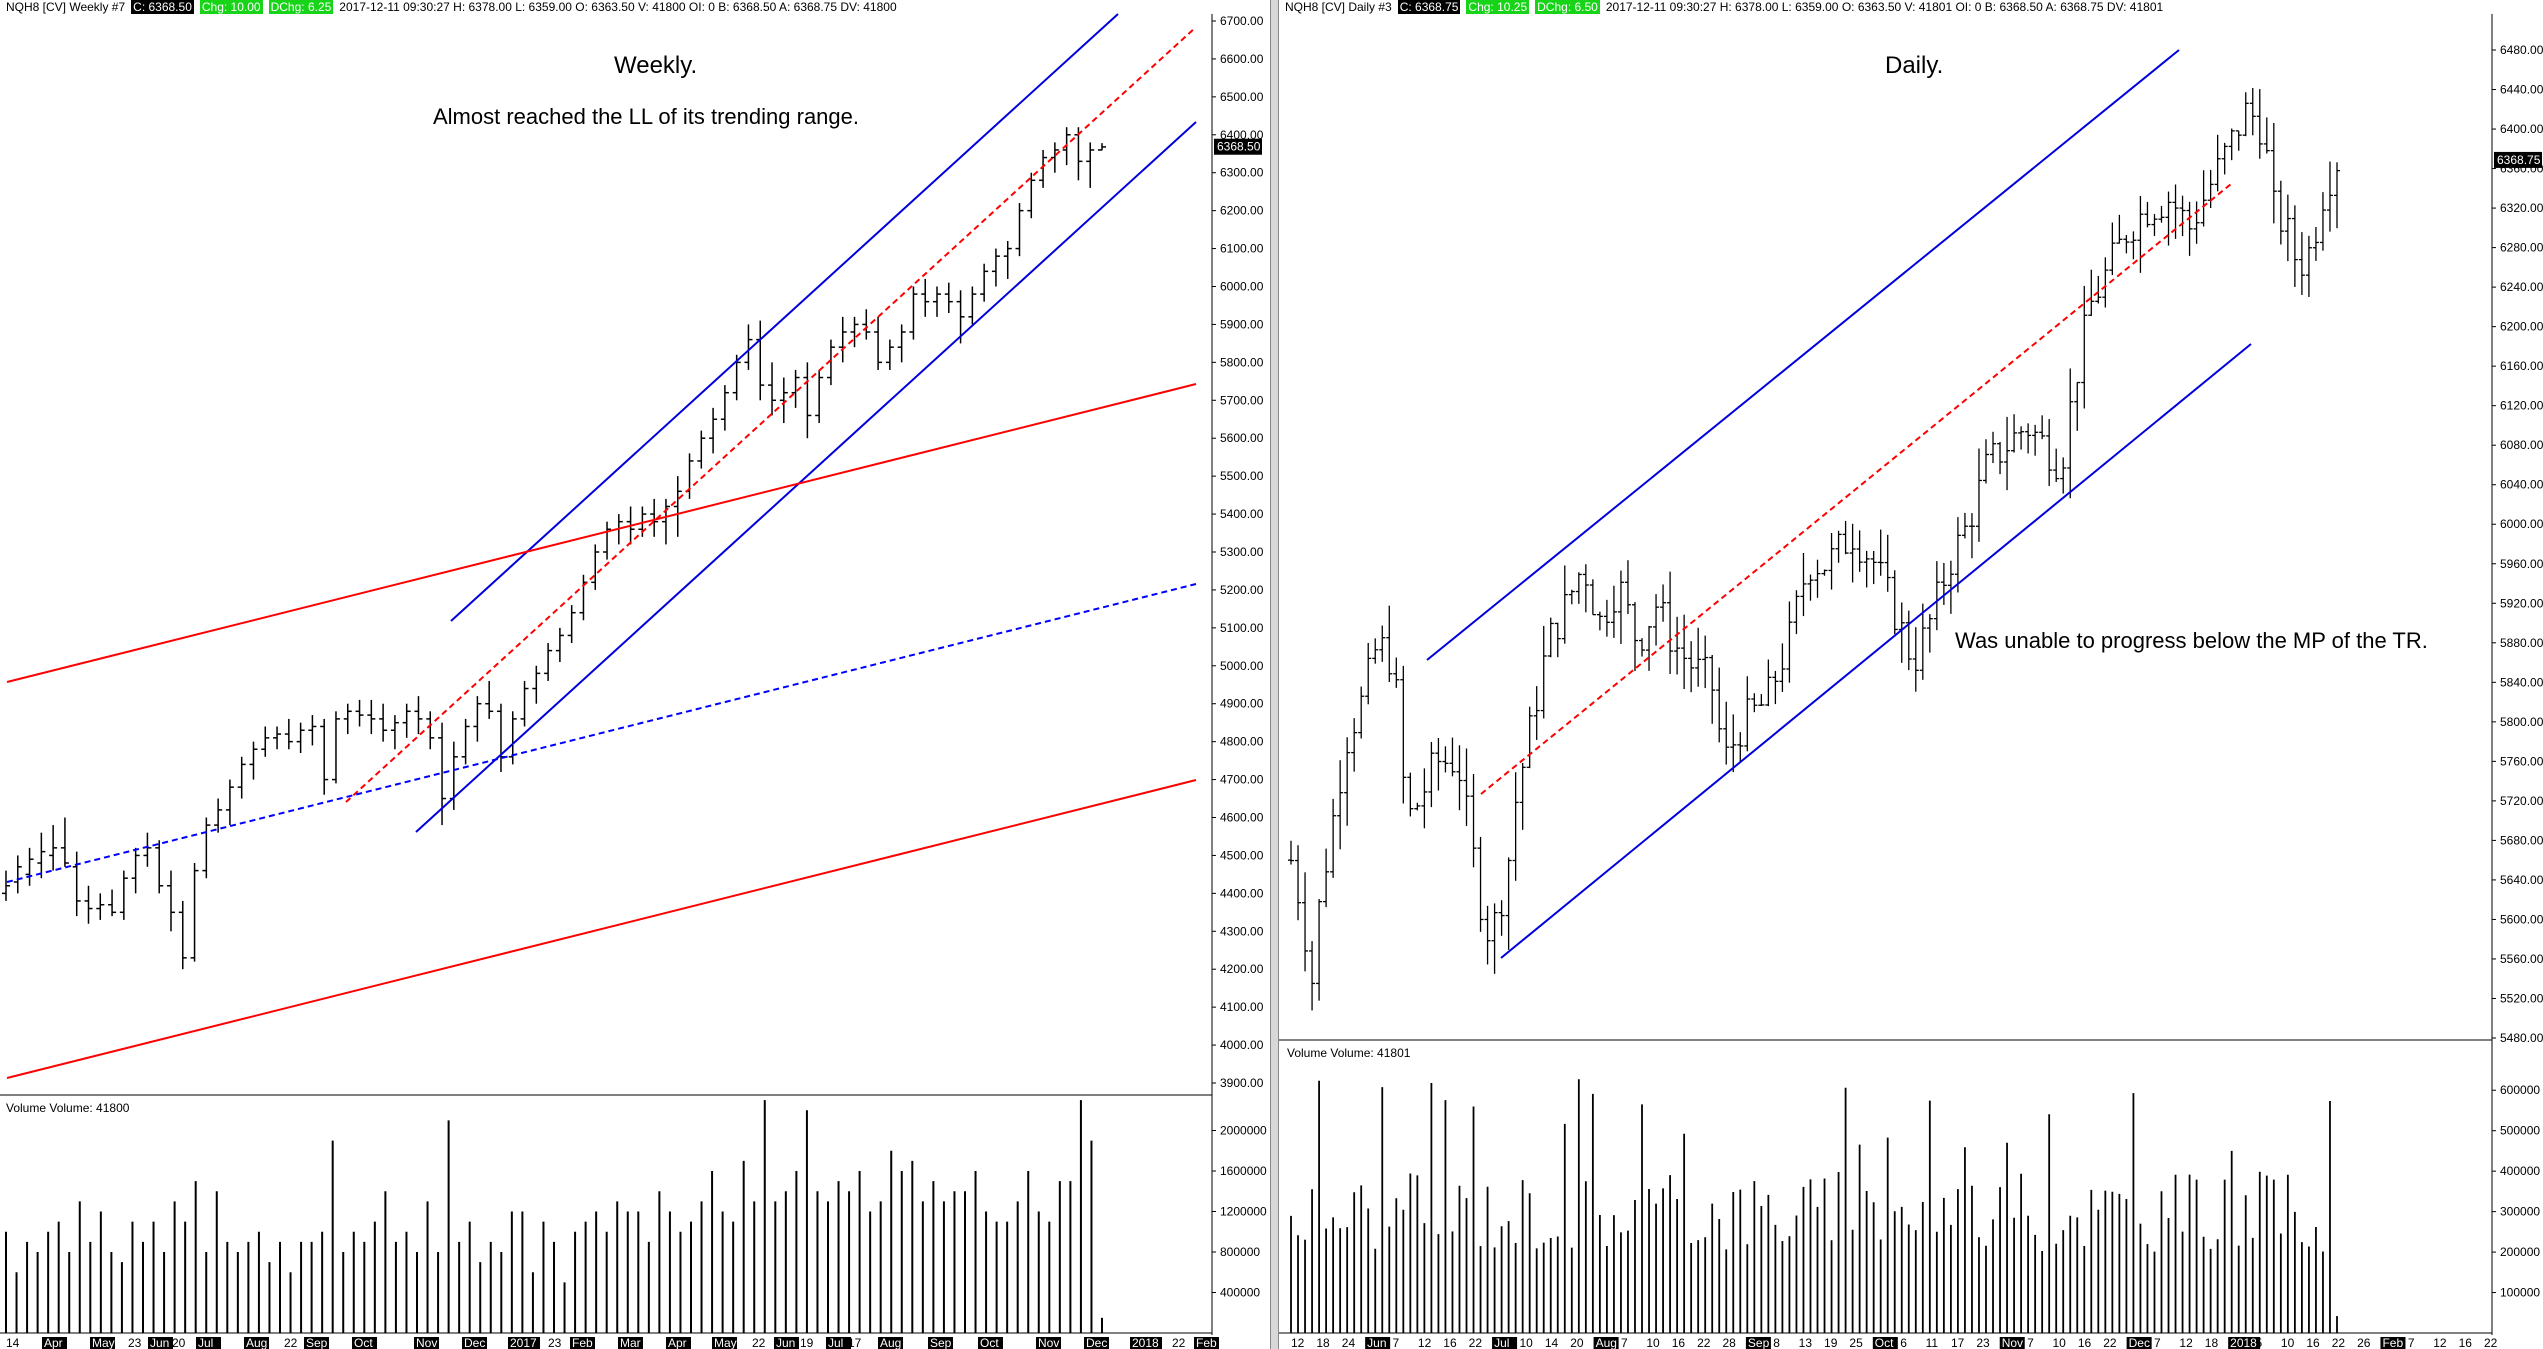 This screenshot has width=2543, height=1349. Describe the element at coordinates (2521, 643) in the screenshot. I see `daily-y-tick-label: 5880.00` at that location.